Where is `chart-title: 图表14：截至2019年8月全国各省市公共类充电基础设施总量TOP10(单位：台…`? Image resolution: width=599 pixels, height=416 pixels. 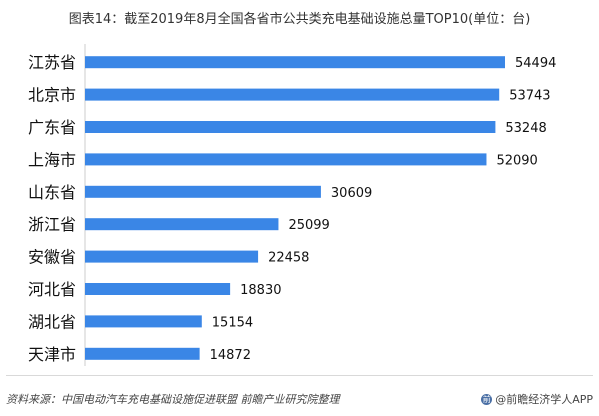 chart-title: 图表14：截至2019年8月全国各省市公共类充电基础设施总量TOP10(单位：台… is located at coordinates (299, 19).